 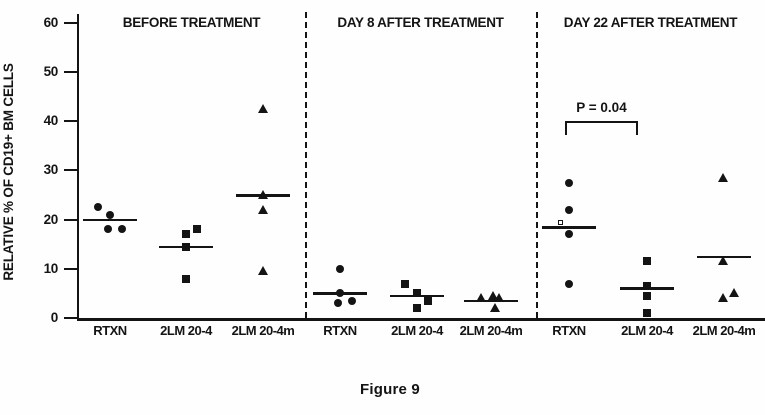 What do you see at coordinates (390, 389) in the screenshot?
I see `figure-caption: Figure 9` at bounding box center [390, 389].